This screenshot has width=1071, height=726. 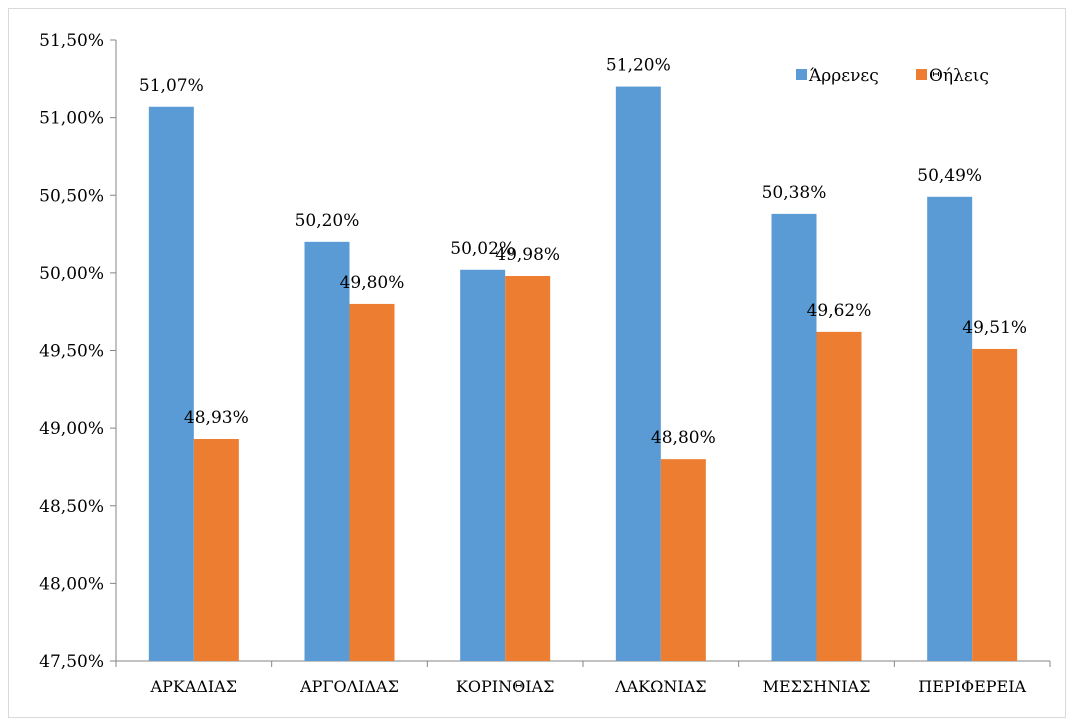 I want to click on data-label: 49,62%, so click(x=839, y=311).